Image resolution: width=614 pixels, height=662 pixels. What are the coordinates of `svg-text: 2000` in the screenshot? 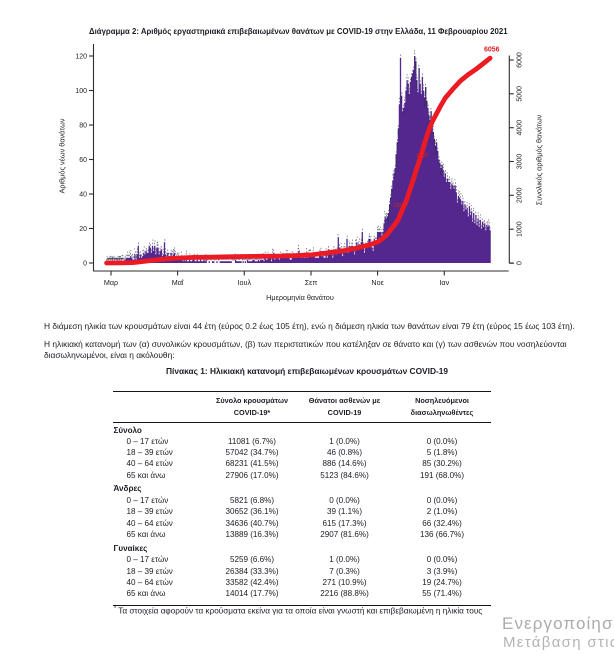 It's located at (520, 195).